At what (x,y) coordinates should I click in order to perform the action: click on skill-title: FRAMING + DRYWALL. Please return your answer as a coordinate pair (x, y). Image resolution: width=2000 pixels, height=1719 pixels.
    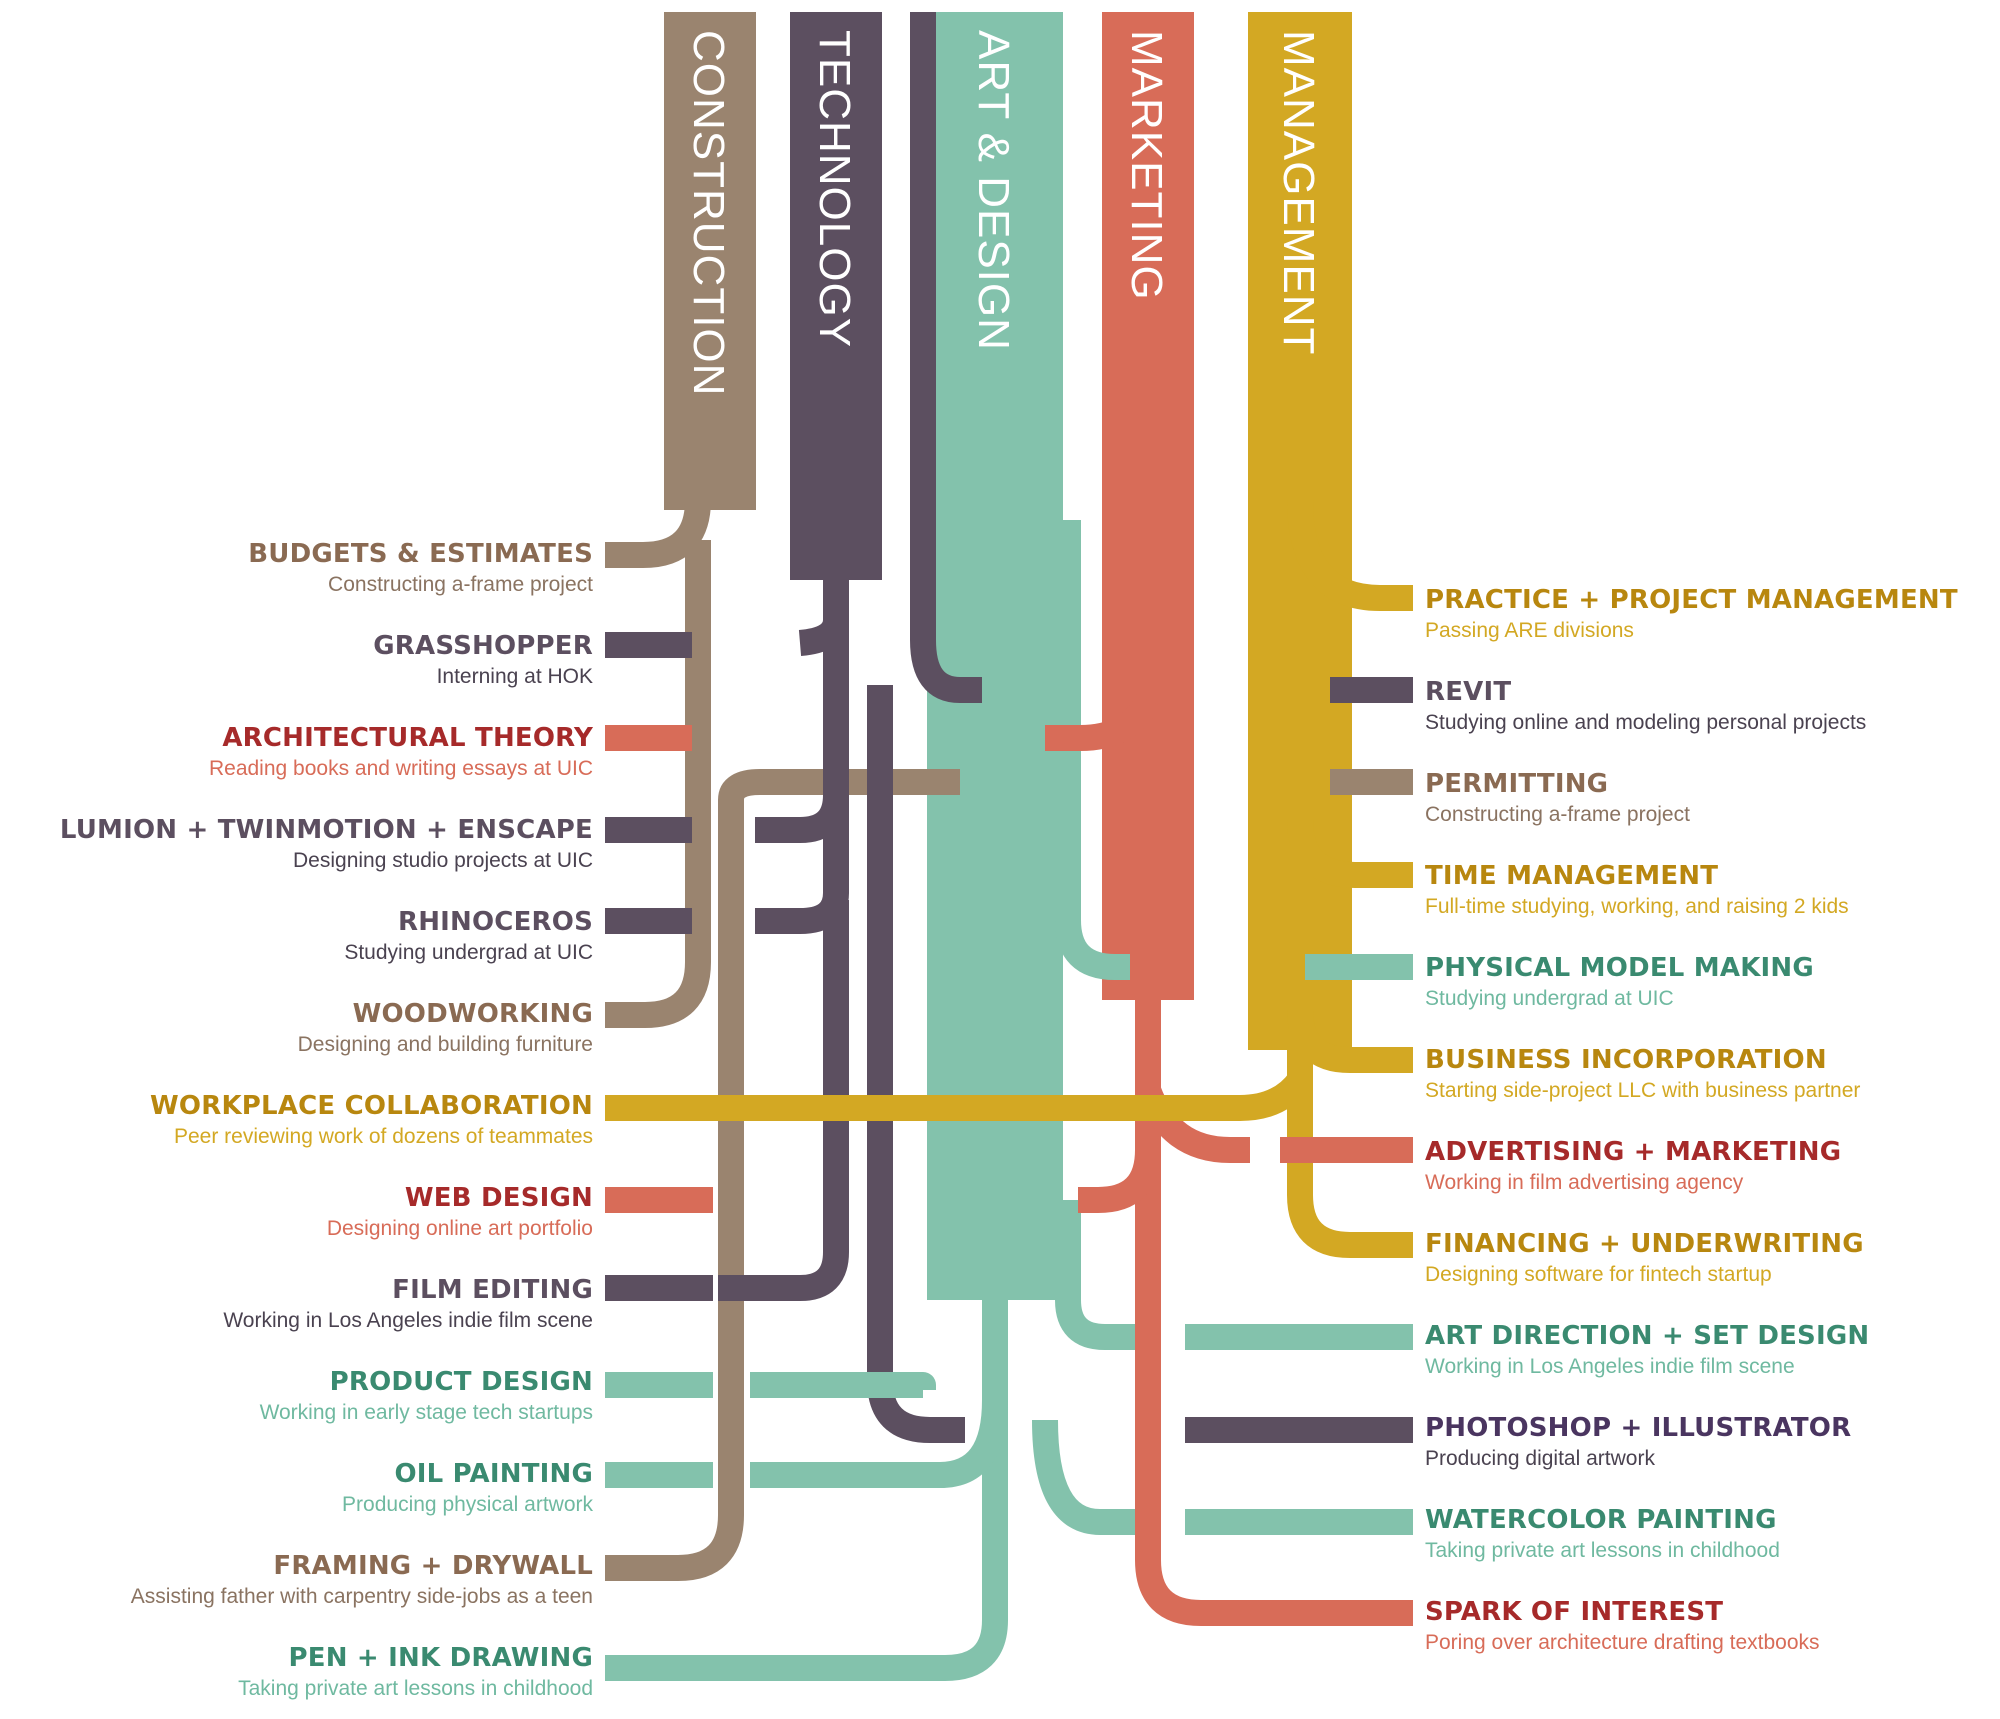
    Looking at the image, I should click on (433, 1566).